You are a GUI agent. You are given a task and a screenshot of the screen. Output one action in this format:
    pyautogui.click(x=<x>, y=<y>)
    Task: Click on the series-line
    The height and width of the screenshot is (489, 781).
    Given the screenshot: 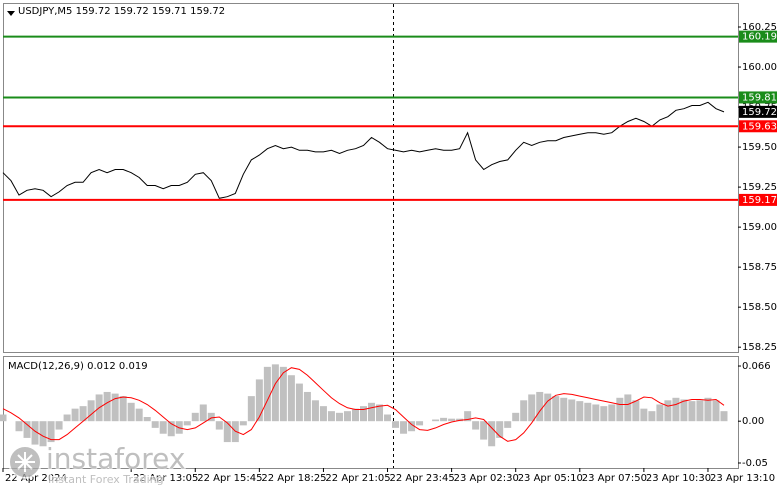 What is the action you would take?
    pyautogui.click(x=363, y=404)
    